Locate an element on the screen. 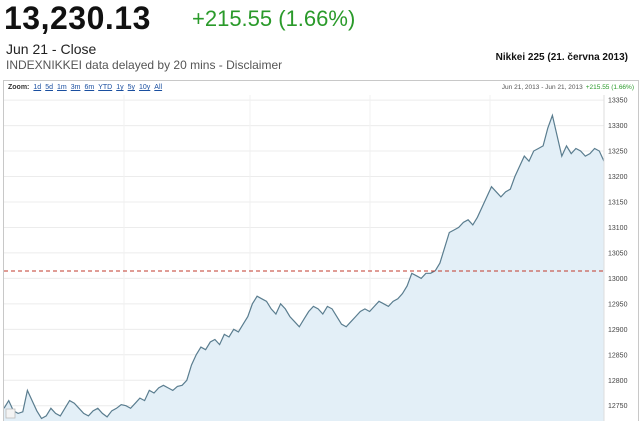  zoom-option-1d: 1d is located at coordinates (37, 87).